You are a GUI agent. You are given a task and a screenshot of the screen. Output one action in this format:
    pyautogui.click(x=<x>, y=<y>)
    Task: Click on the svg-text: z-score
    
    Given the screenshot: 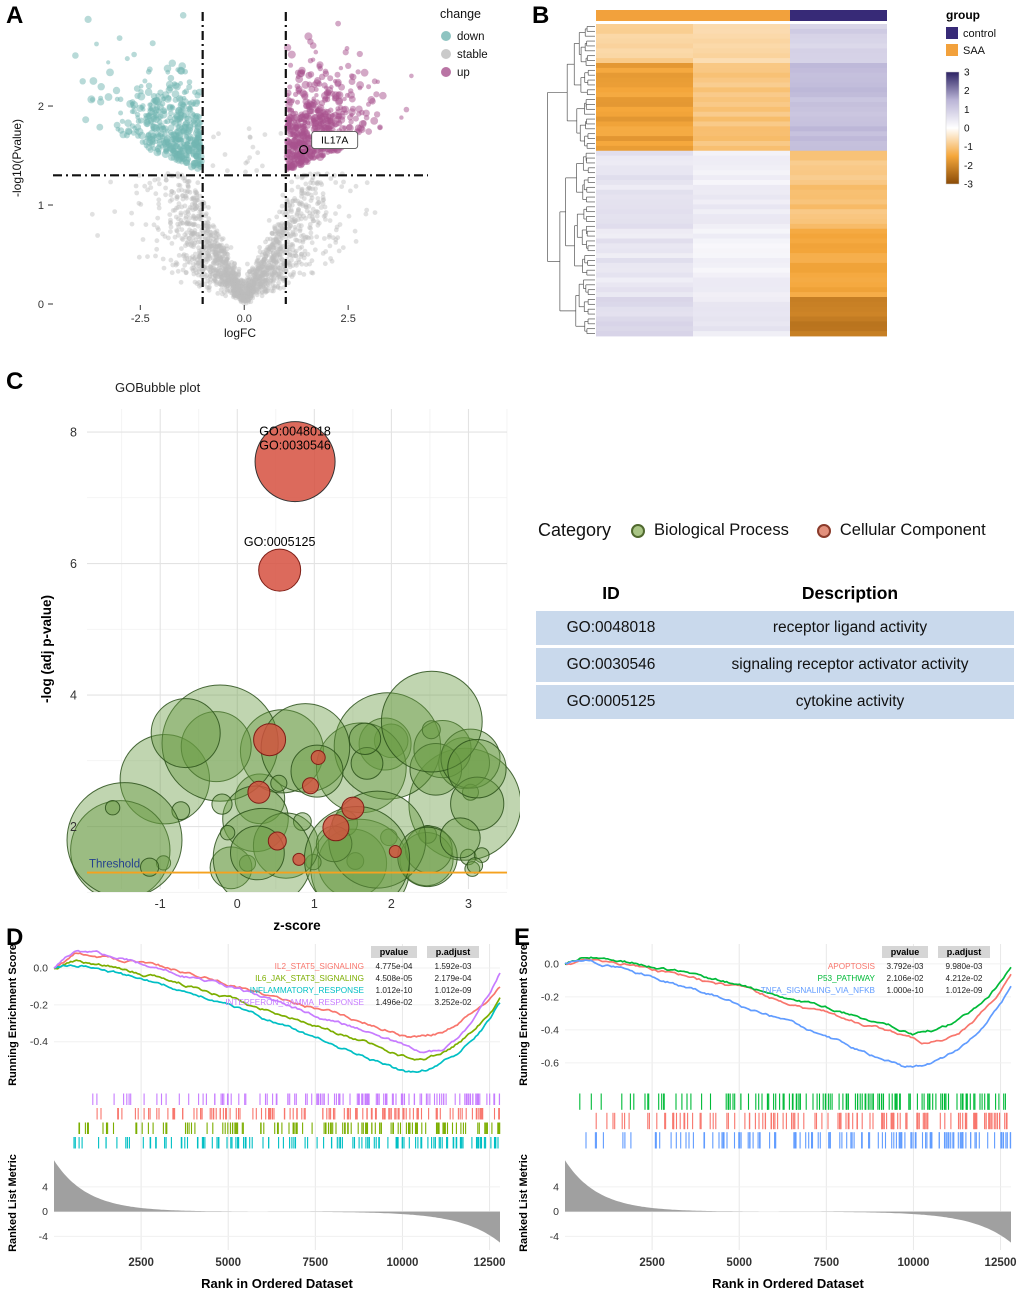 What is the action you would take?
    pyautogui.click(x=297, y=925)
    